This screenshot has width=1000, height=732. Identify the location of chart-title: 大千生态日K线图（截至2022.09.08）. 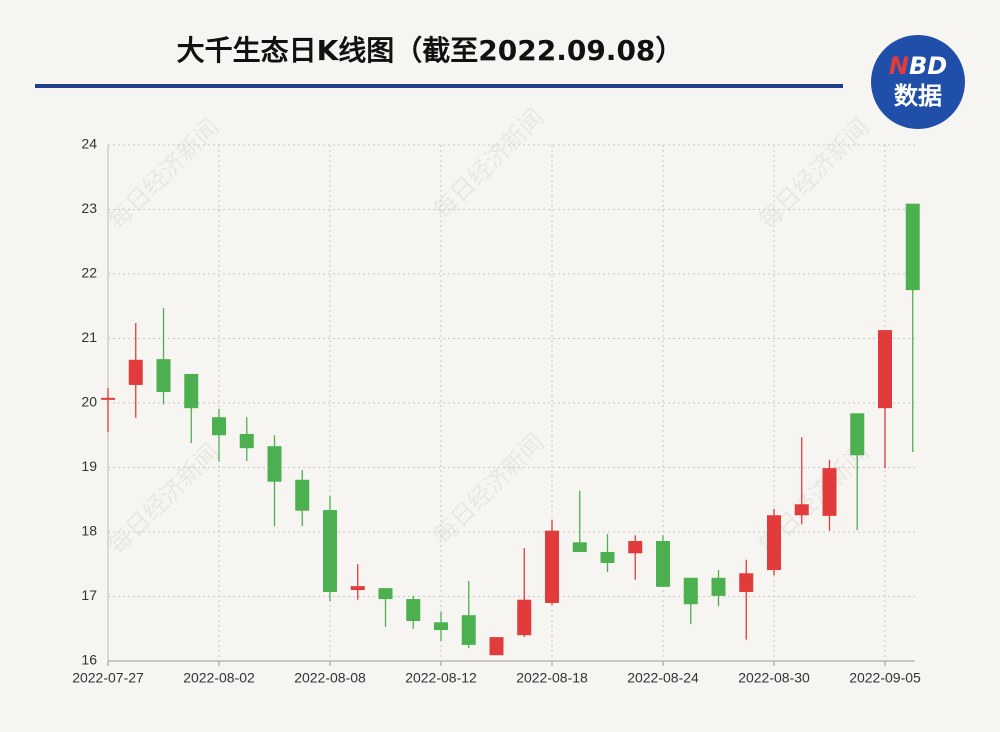
(430, 50).